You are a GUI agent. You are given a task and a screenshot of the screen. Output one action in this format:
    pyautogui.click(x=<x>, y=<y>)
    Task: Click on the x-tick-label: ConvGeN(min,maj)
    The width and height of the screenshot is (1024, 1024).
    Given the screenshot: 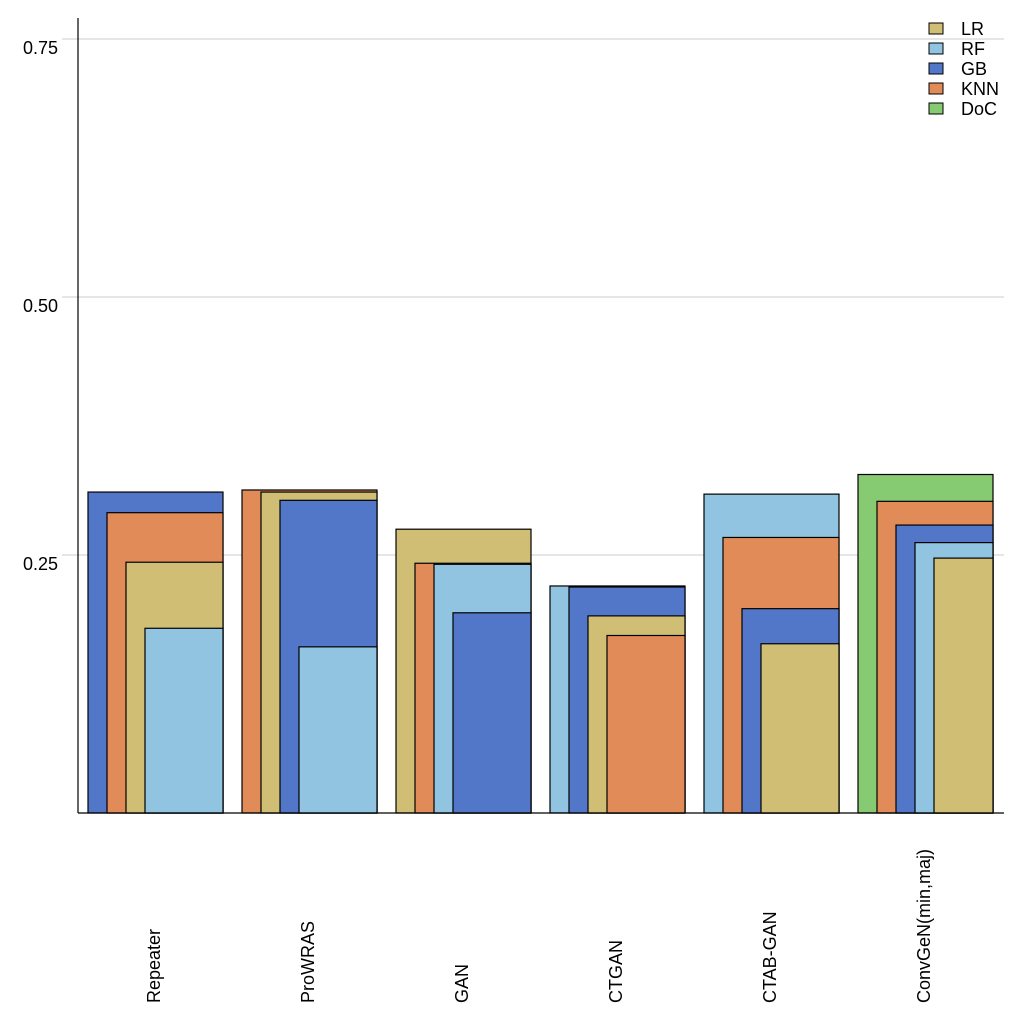 What is the action you would take?
    pyautogui.click(x=924, y=926)
    